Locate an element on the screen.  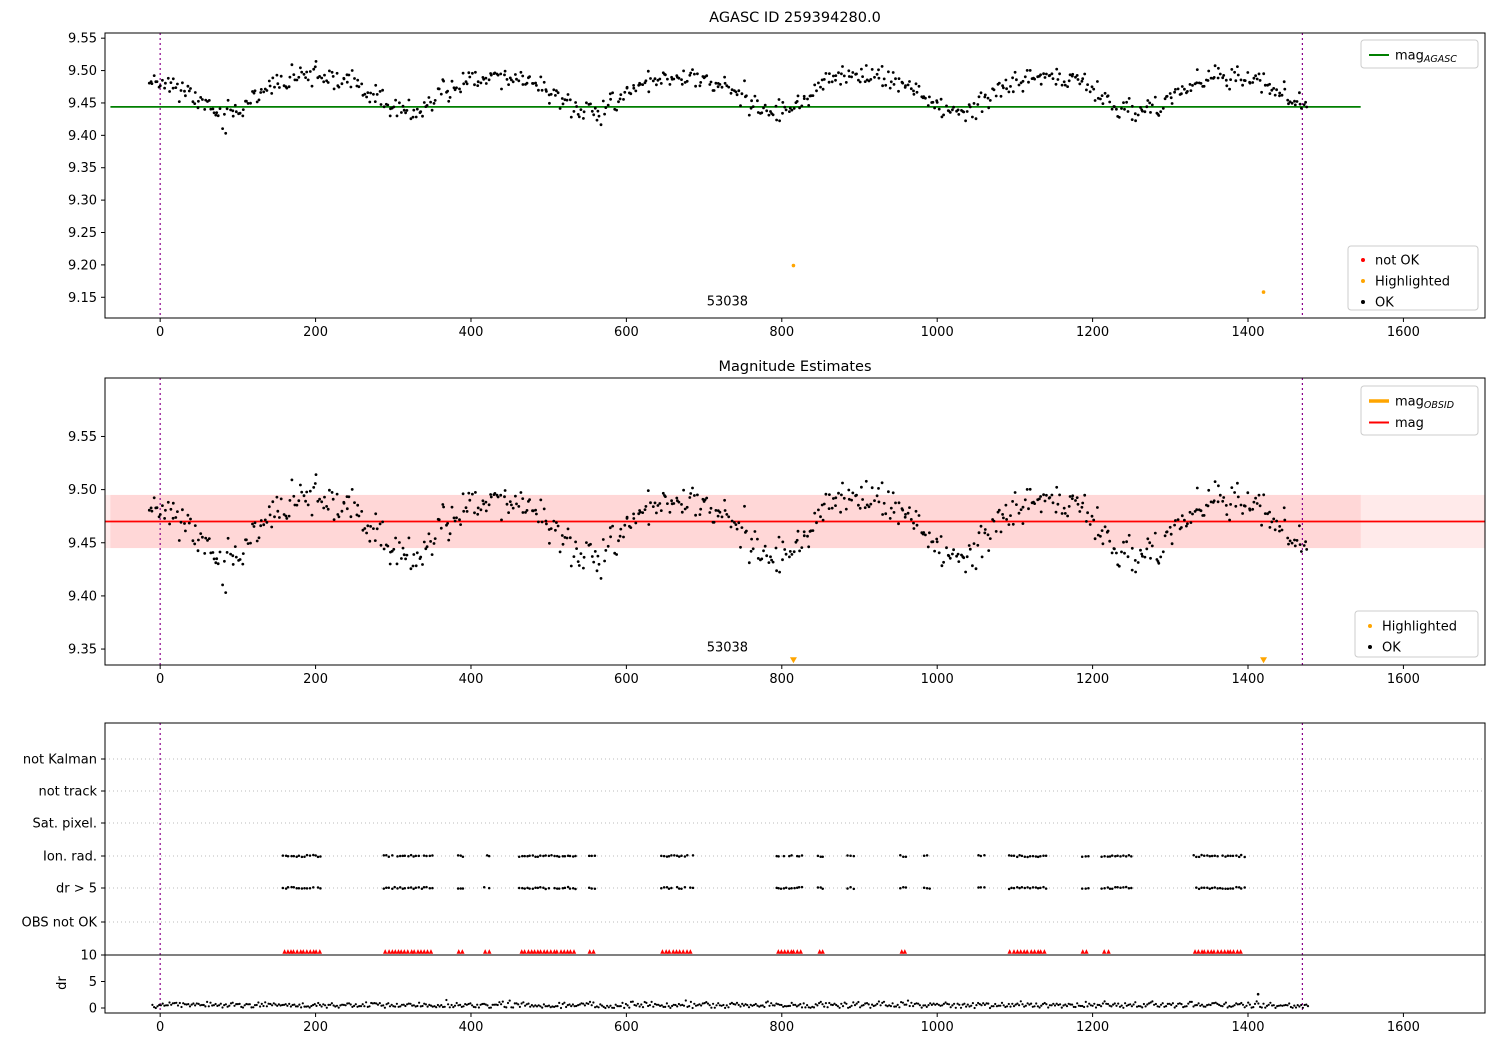
y-tick-label: 9.15 is located at coordinates (82, 298).